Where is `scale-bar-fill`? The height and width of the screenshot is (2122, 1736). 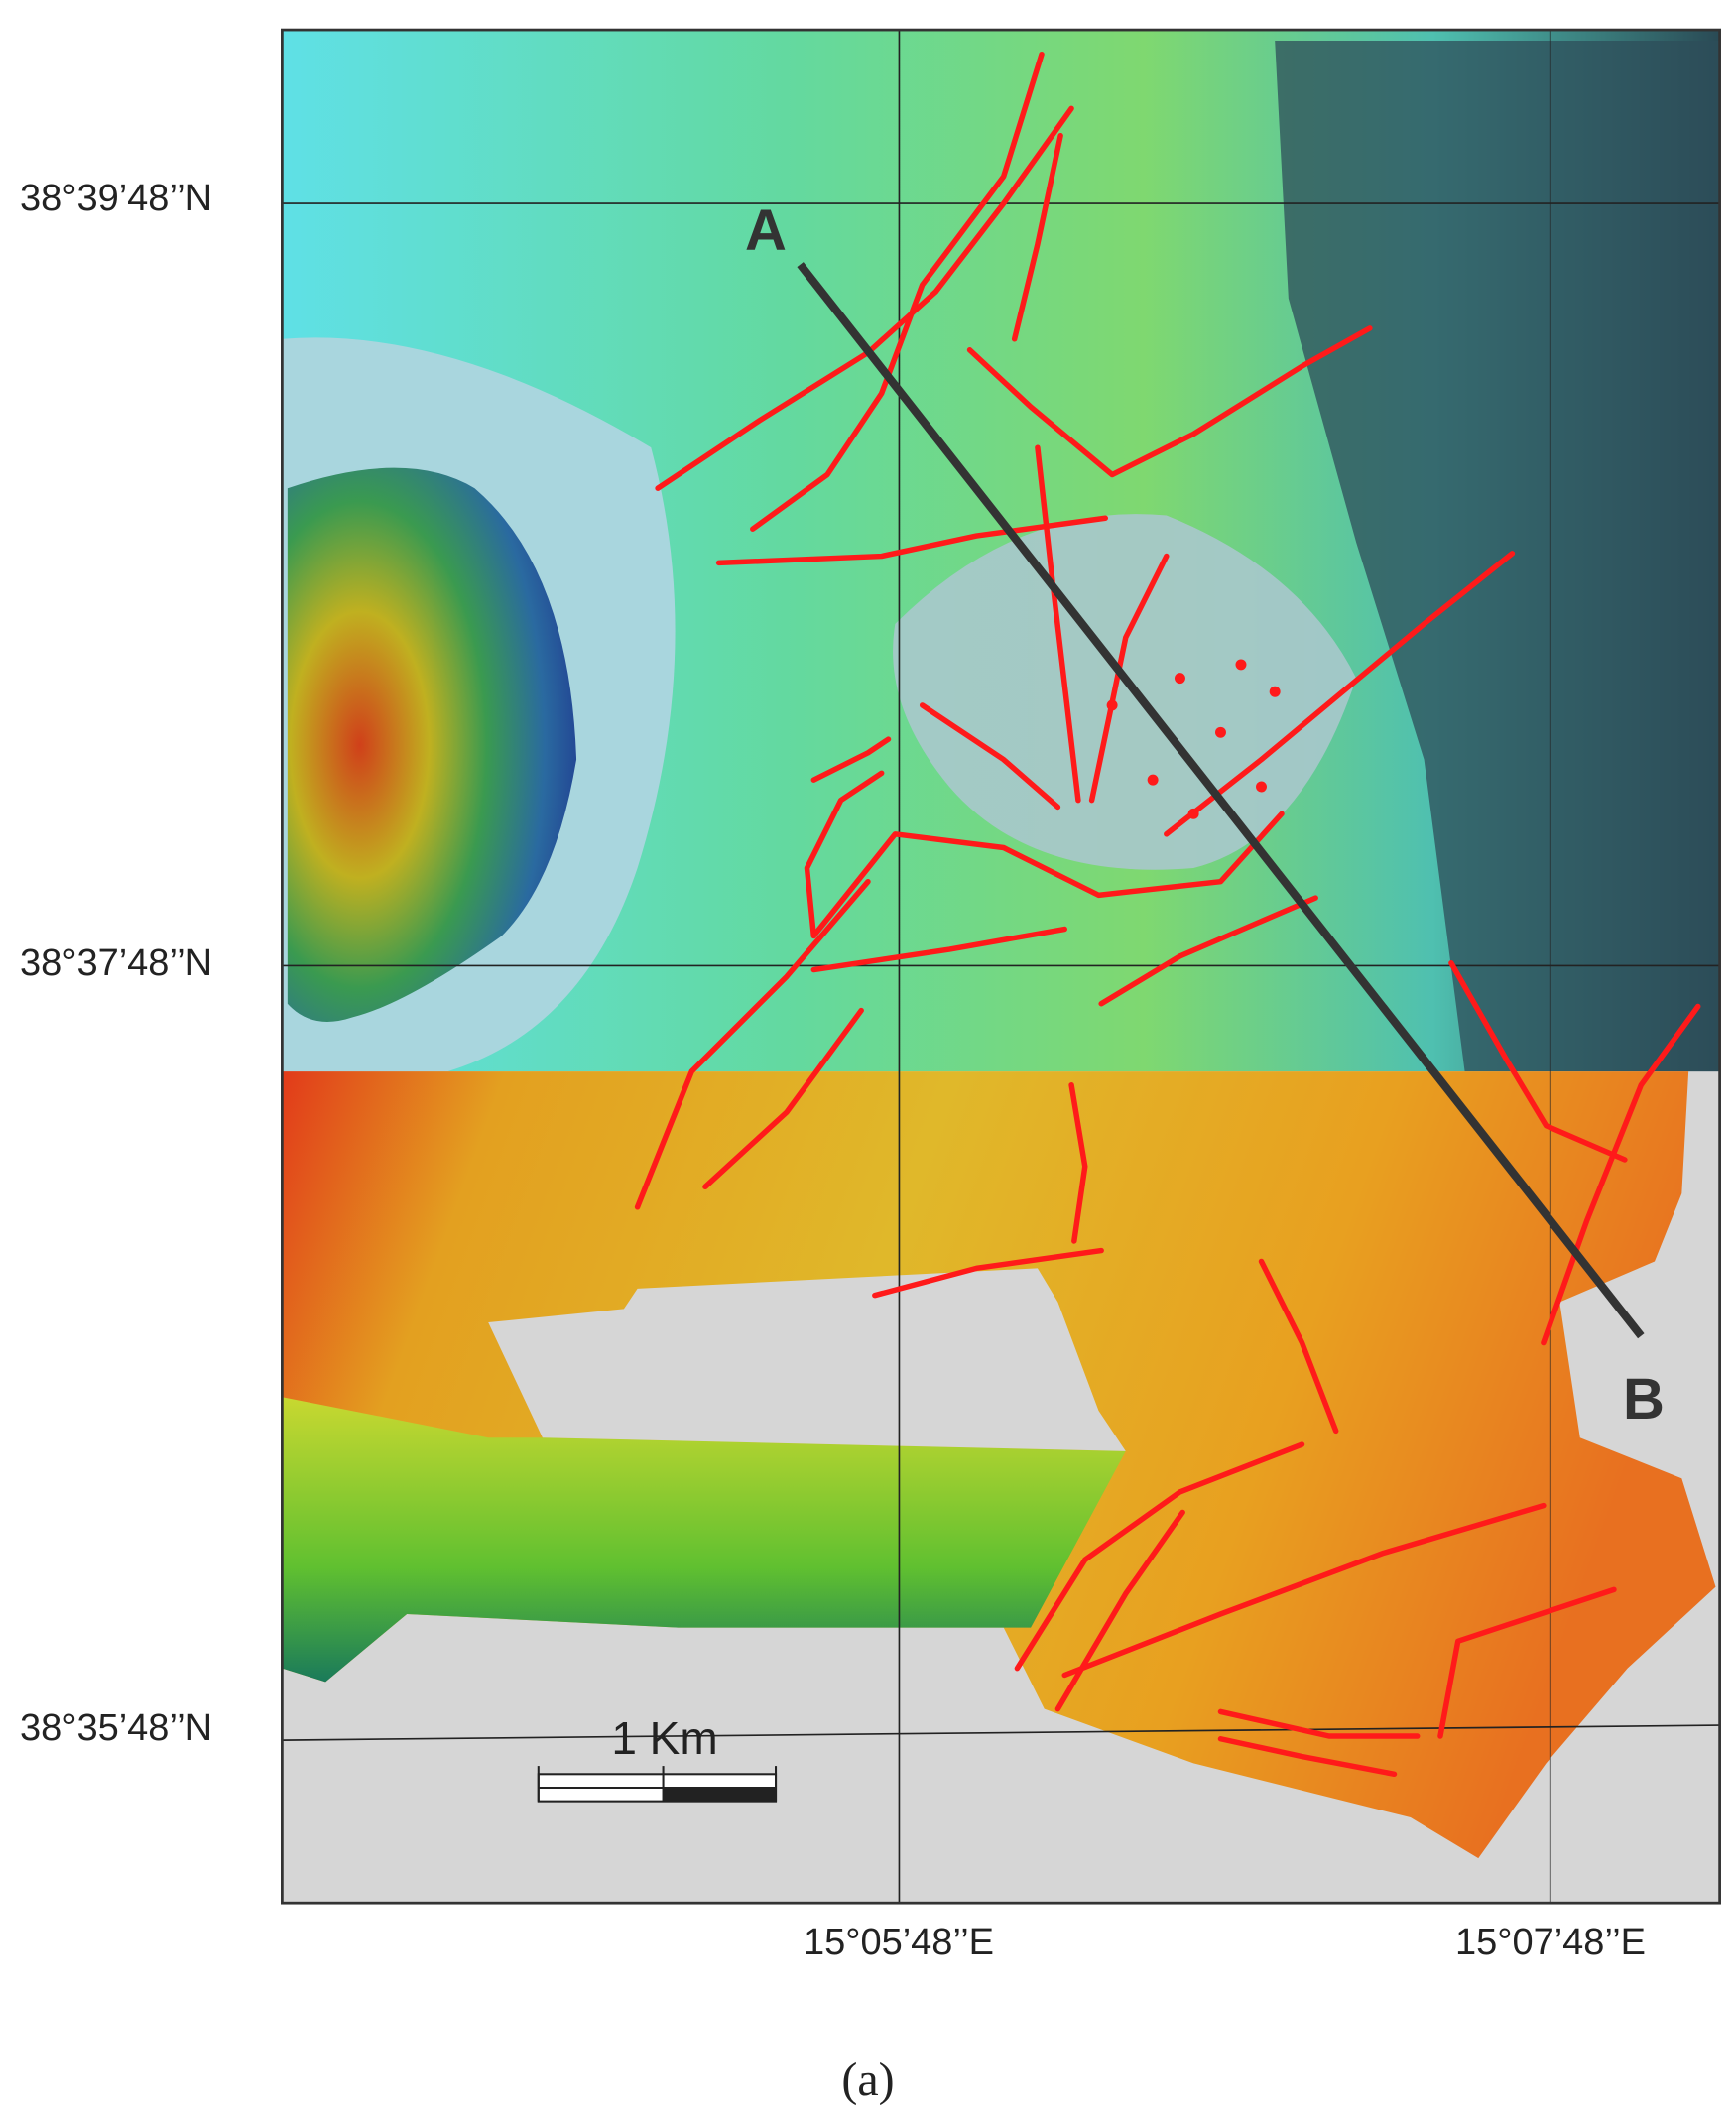
scale-bar-fill is located at coordinates (720, 1794).